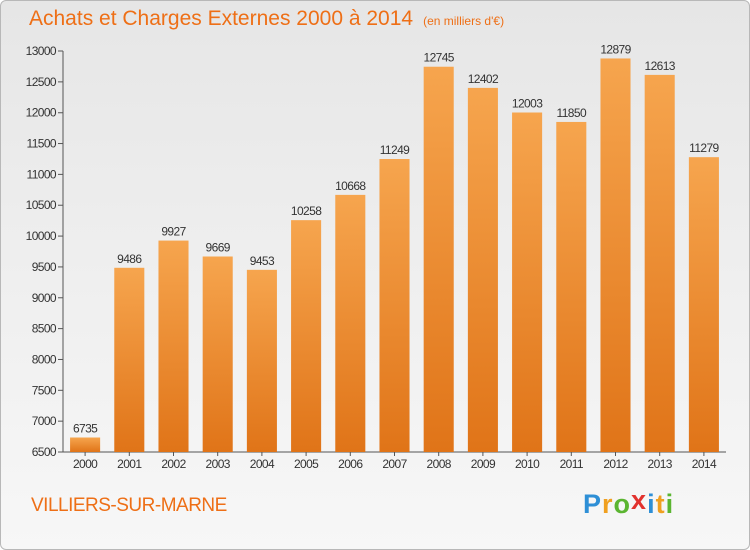  Describe the element at coordinates (703, 304) in the screenshot. I see `bar-2014` at that location.